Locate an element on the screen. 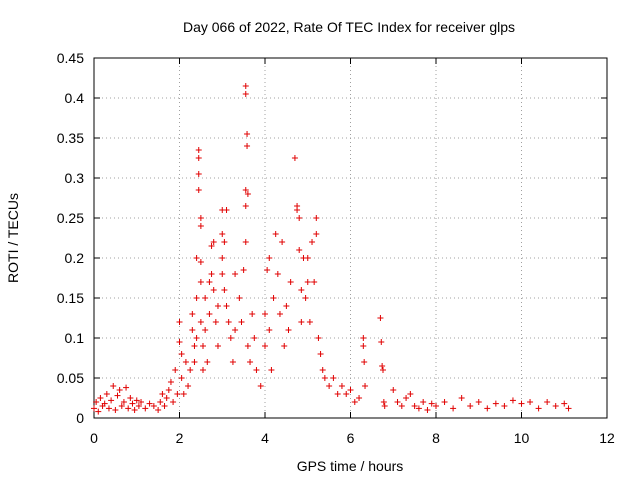  y-tick-label: 0.05 is located at coordinates (70, 378).